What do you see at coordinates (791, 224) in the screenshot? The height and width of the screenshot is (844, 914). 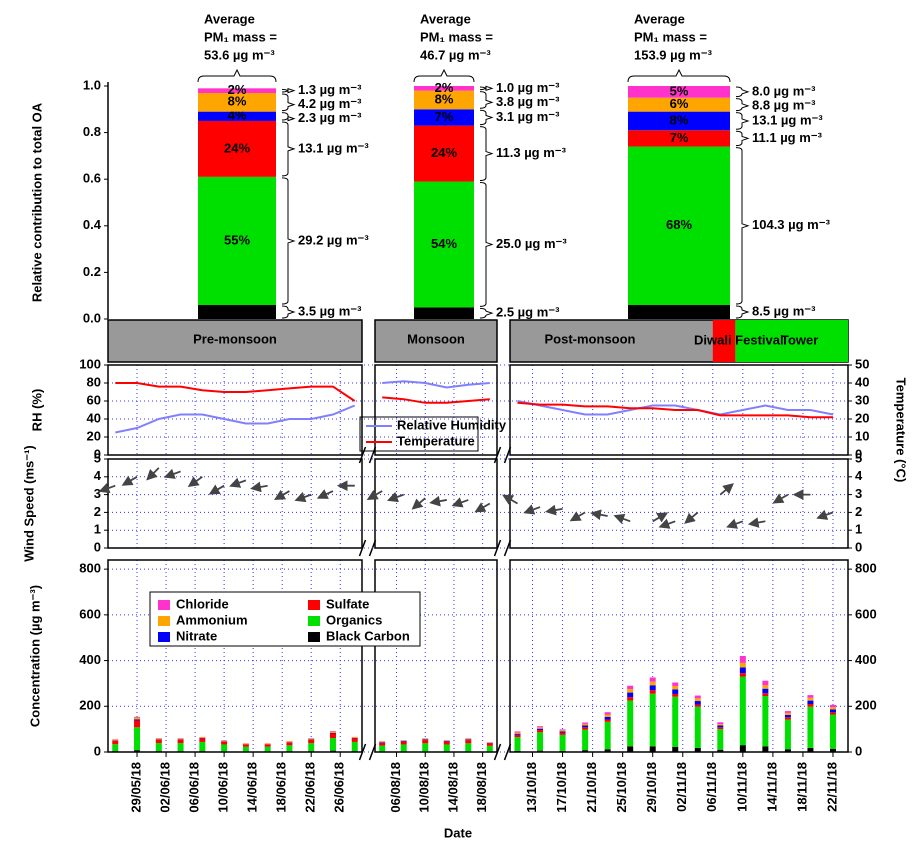 I see `mass-label: 104.3 µg m⁻³` at bounding box center [791, 224].